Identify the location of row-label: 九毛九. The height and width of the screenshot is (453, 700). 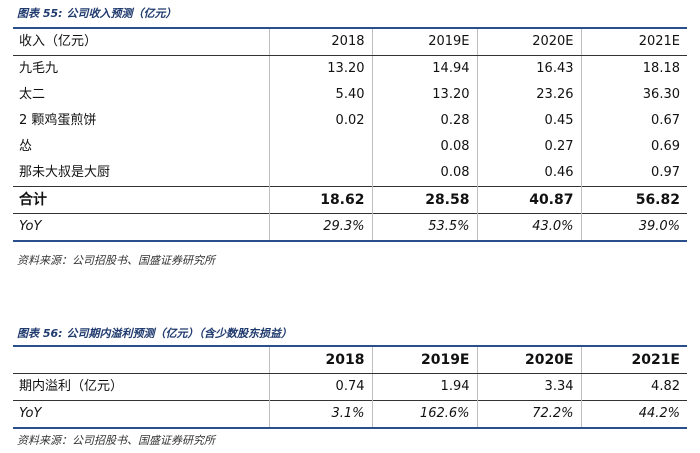
(39, 68).